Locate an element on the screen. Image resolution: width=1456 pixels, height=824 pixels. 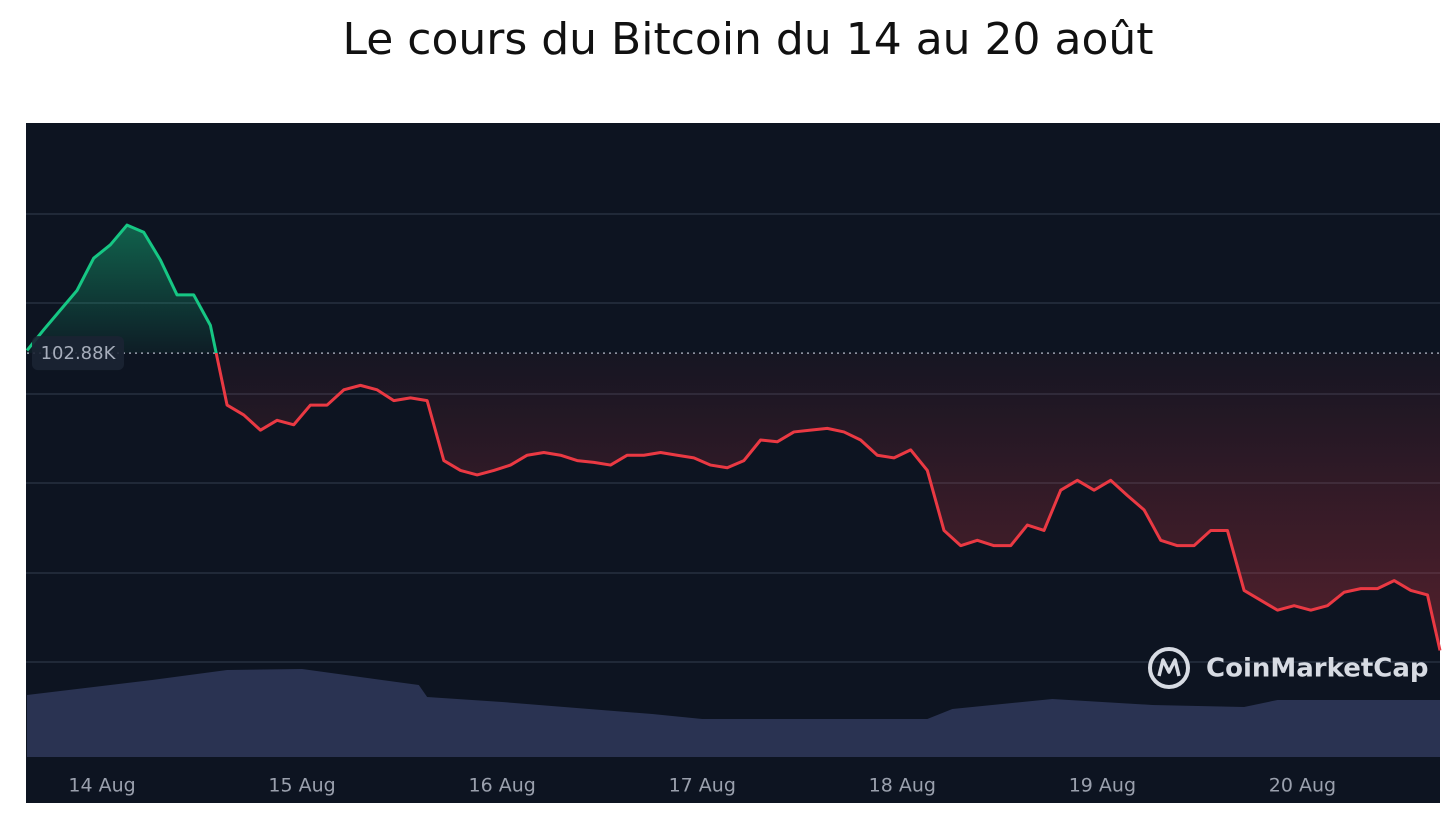
volume-area is located at coordinates (733, 713).